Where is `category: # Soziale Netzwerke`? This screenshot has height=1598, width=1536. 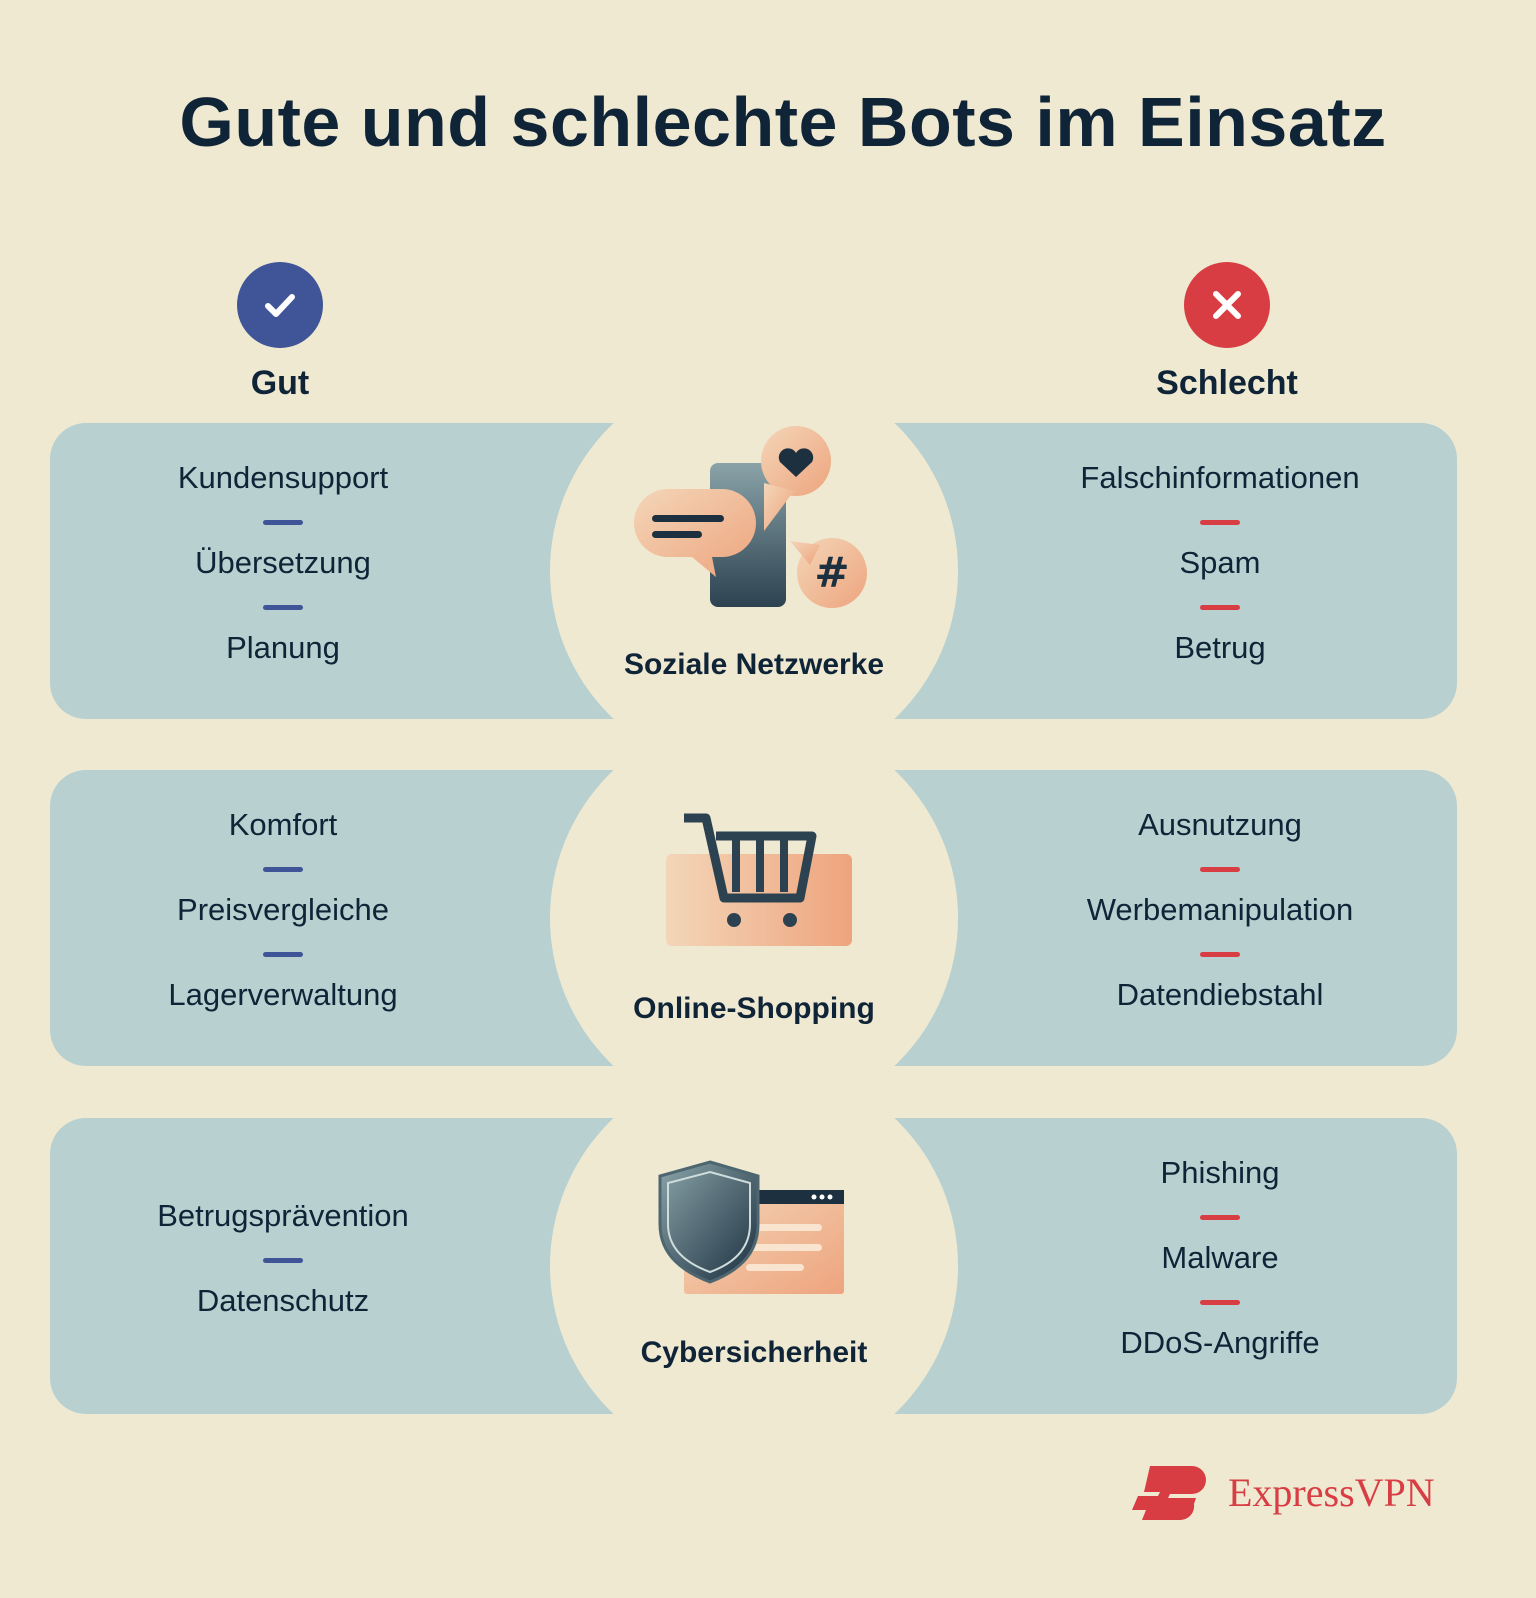 category: # Soziale Netzwerke is located at coordinates (754, 571).